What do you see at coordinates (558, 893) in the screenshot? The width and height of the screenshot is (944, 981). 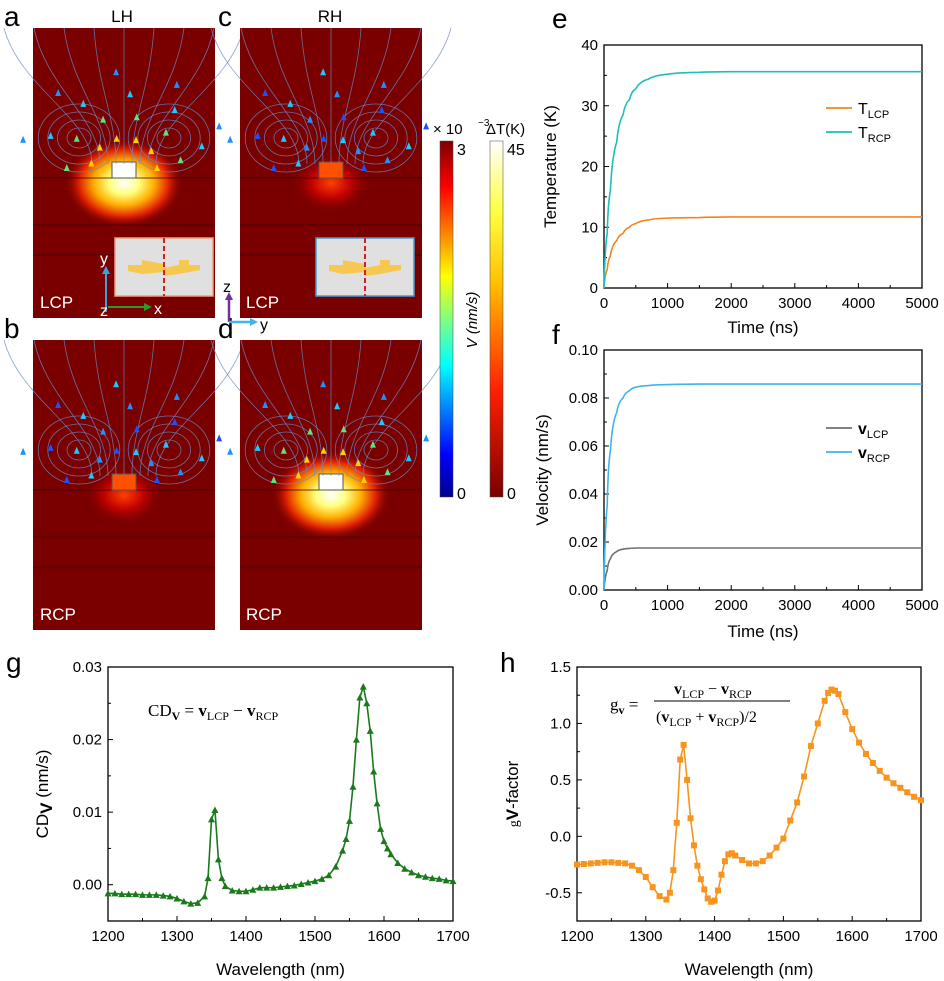 I see `y-tick-label: -0.5` at bounding box center [558, 893].